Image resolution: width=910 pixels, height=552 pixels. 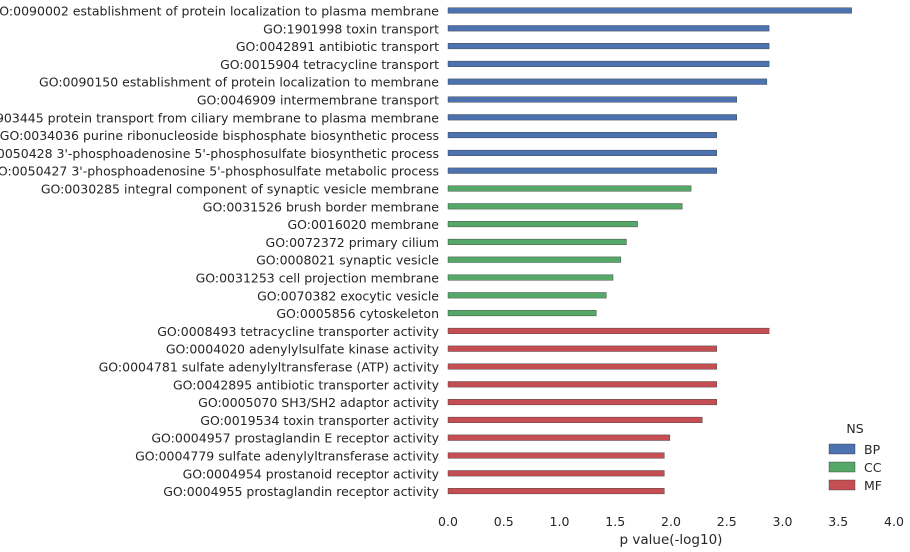 I want to click on category-label: GO:0031526 brush border membrane, so click(x=321, y=206).